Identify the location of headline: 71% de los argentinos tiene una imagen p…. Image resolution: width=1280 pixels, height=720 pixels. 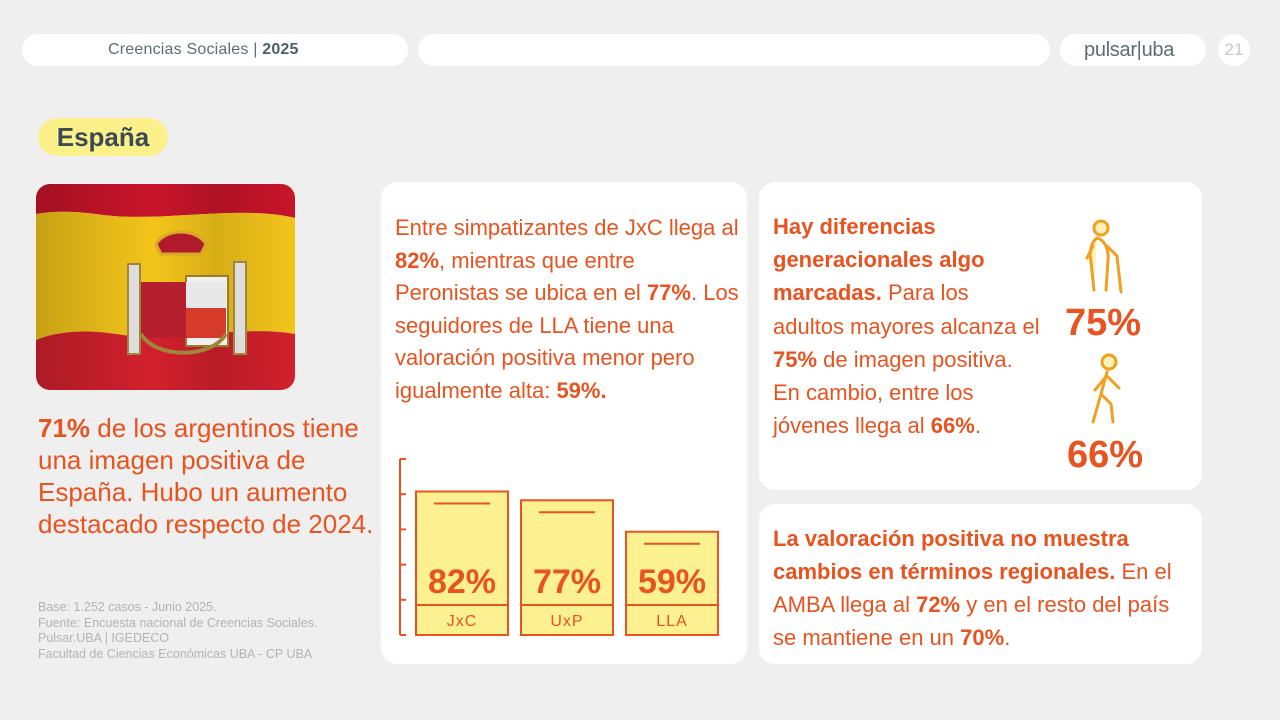
(206, 476).